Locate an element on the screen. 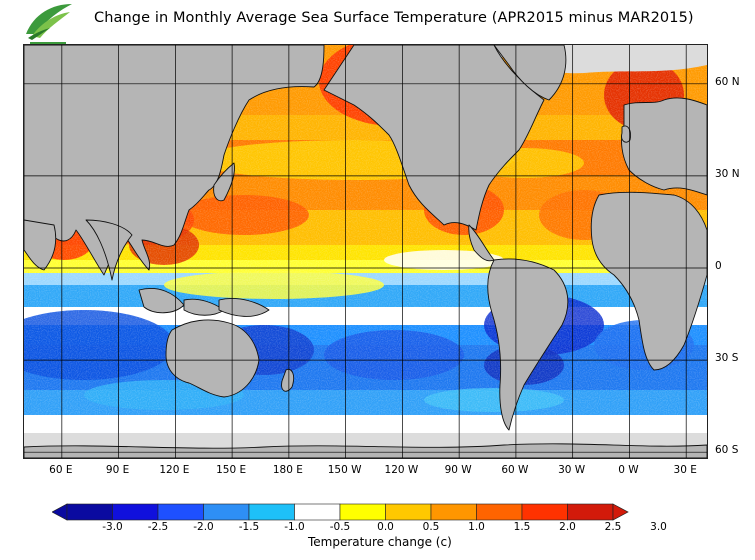 This screenshot has height=560, width=755. colorbar-tick: -3.0 is located at coordinates (112, 527).